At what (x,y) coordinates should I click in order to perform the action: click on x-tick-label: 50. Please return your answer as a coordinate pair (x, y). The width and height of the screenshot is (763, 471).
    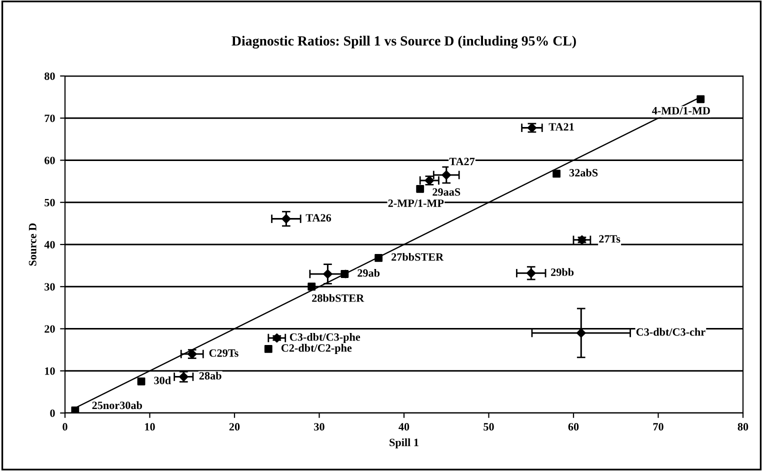
    Looking at the image, I should click on (489, 427).